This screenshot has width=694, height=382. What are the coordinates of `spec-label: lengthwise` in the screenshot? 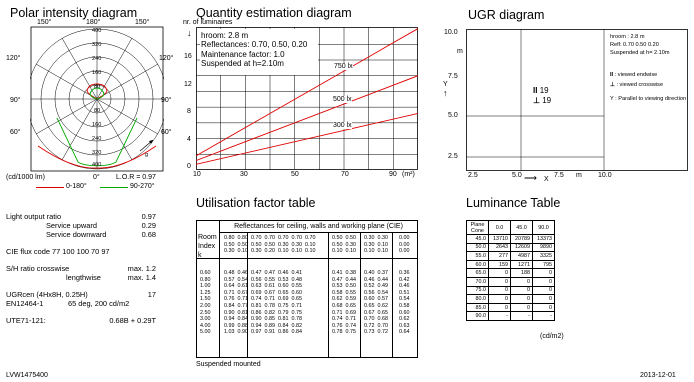 It's located at (83, 277).